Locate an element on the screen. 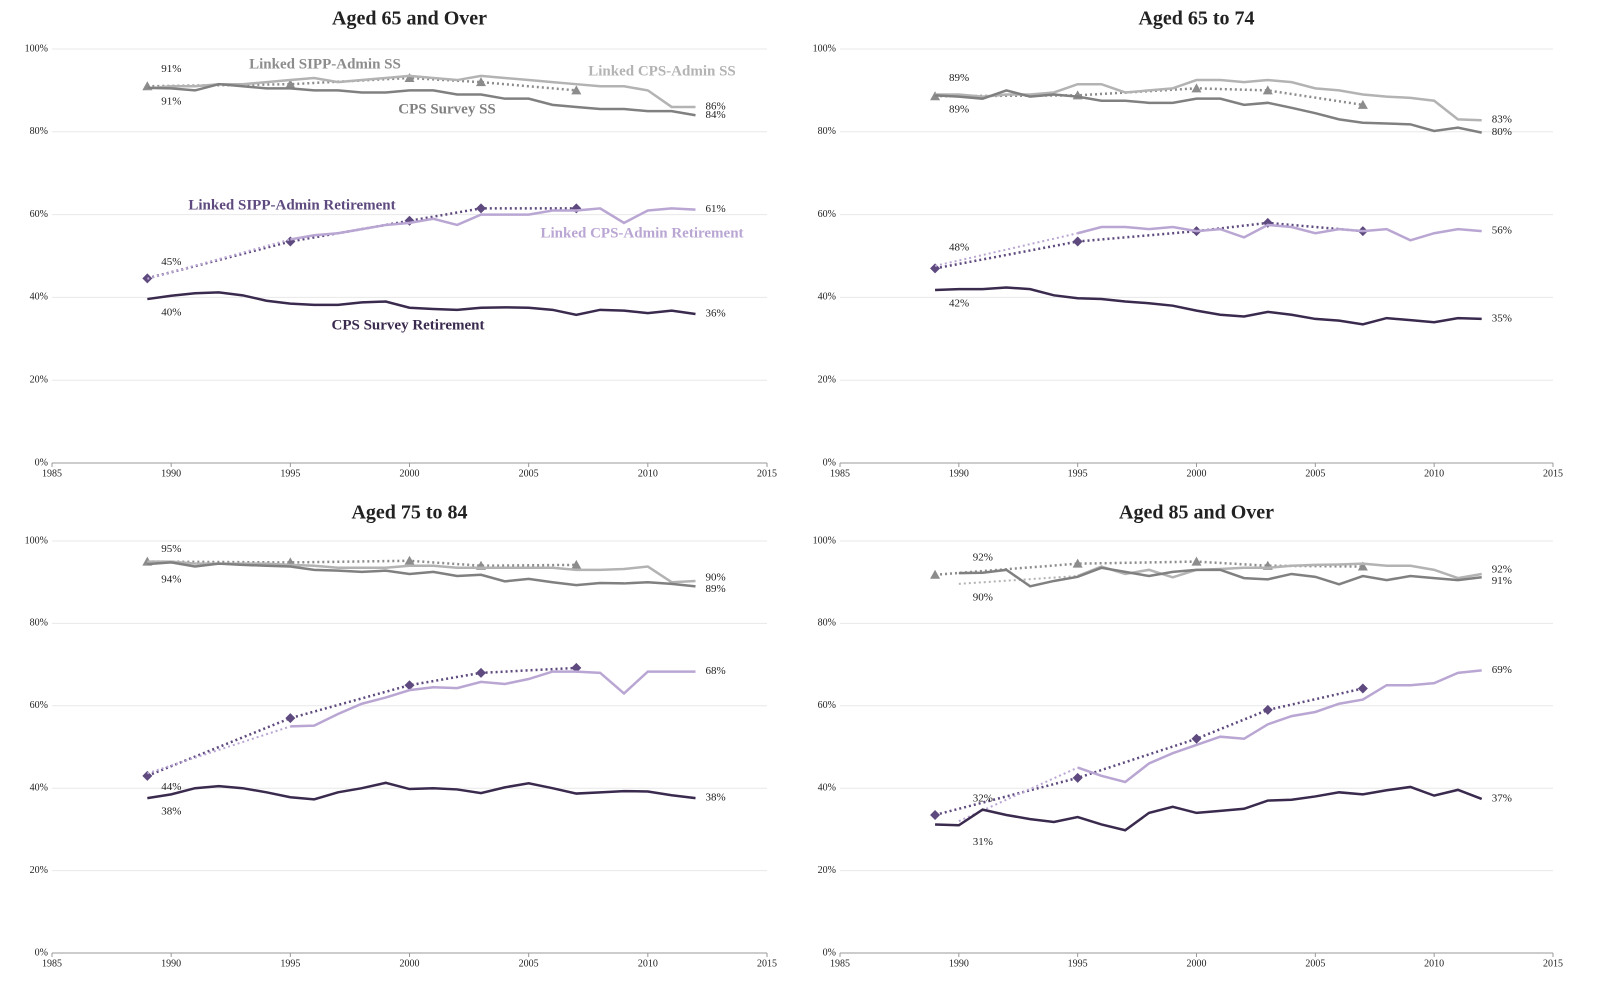 This screenshot has height=1006, width=1617. value-label: 68% is located at coordinates (716, 671).